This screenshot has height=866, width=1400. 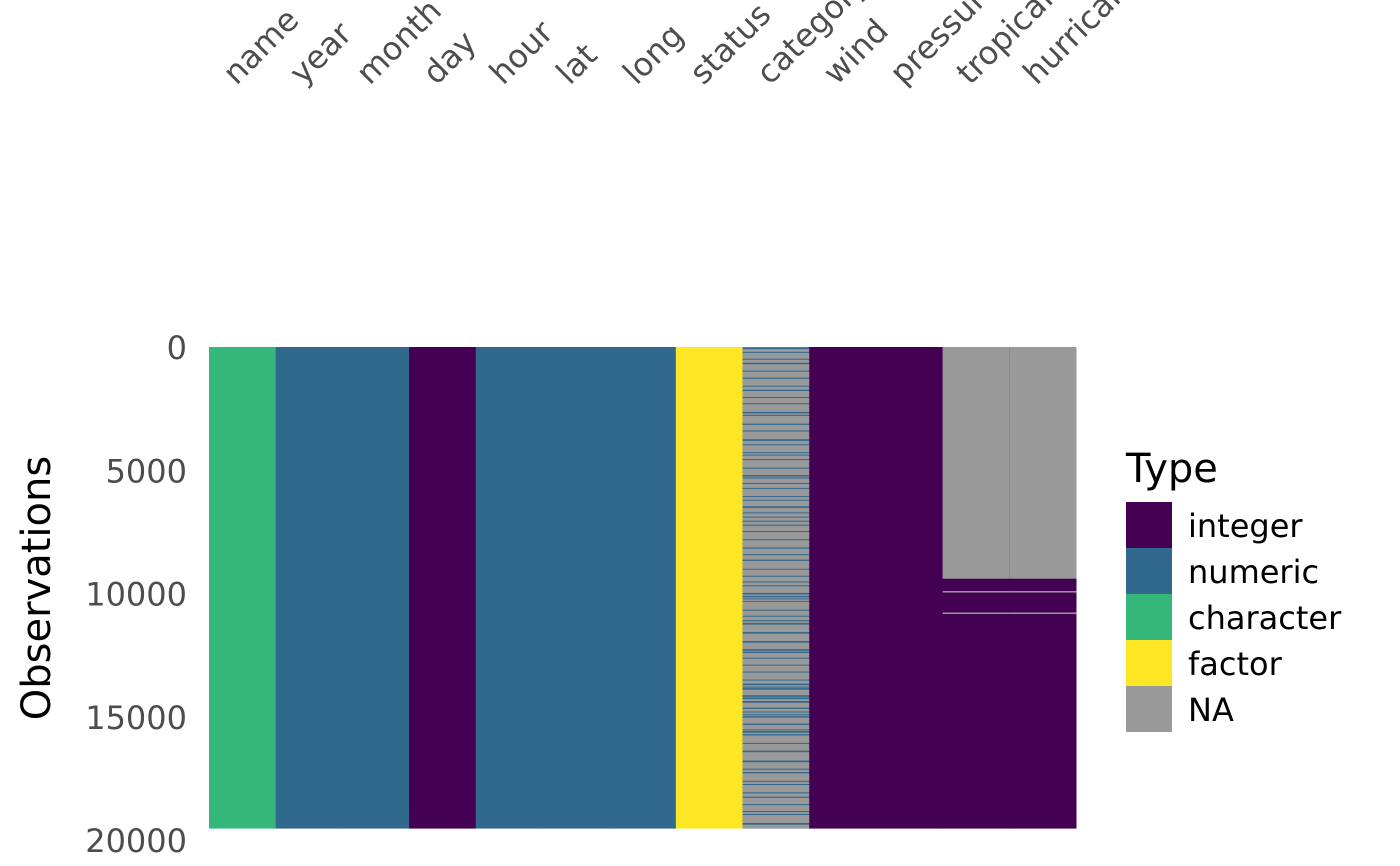 I want to click on y-tick-label: 10000, so click(x=136, y=595).